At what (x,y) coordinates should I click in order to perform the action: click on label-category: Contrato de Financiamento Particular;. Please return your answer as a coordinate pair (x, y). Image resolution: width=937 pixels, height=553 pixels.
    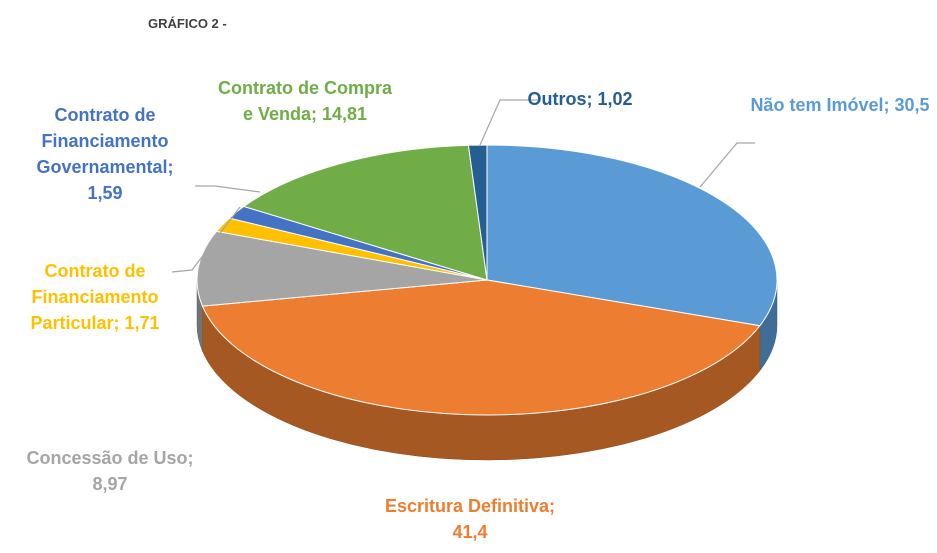
    Looking at the image, I should click on (94, 297).